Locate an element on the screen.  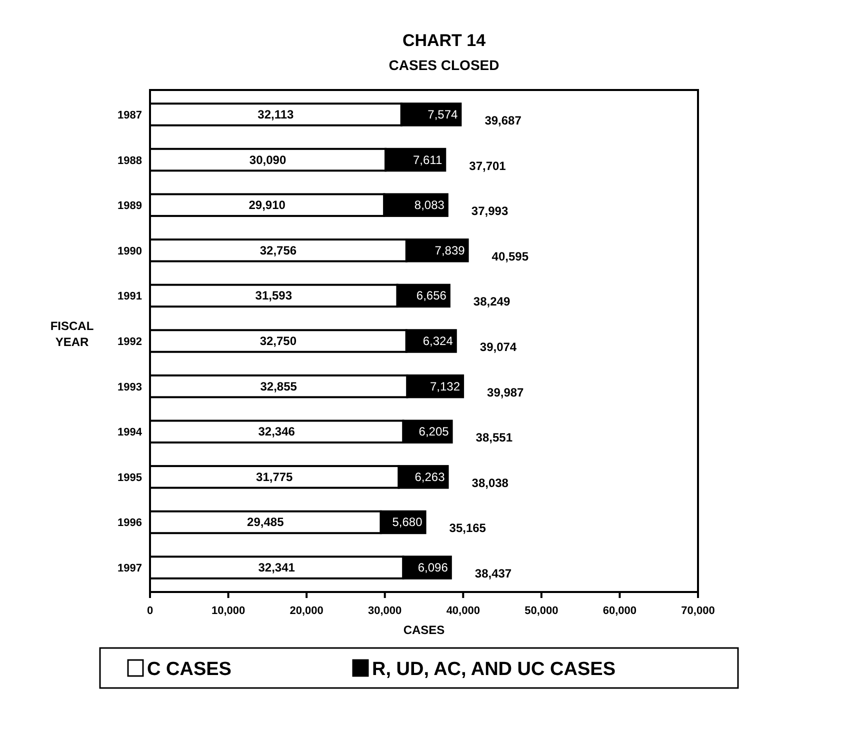
y-tick-label: 1987 is located at coordinates (130, 115).